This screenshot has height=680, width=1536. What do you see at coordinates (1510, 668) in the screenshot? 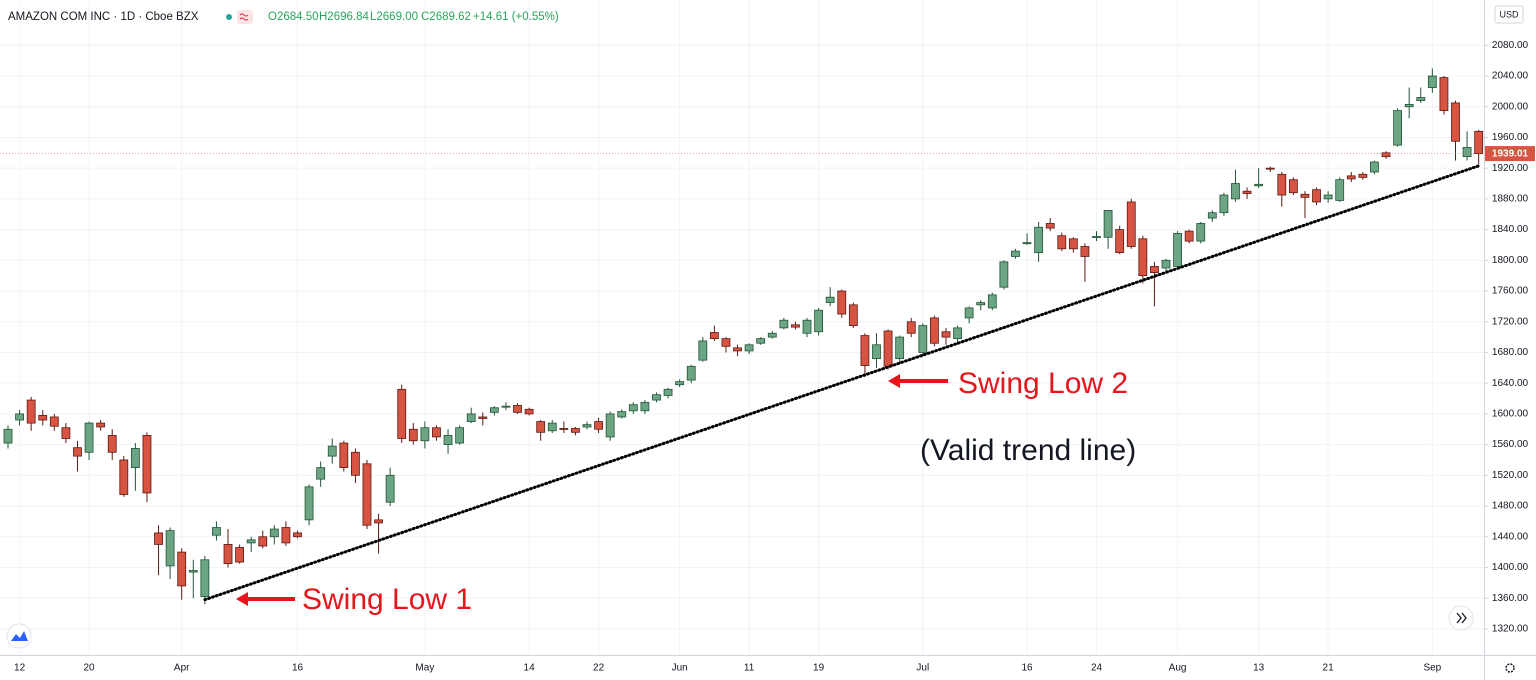
I see `settings-button` at bounding box center [1510, 668].